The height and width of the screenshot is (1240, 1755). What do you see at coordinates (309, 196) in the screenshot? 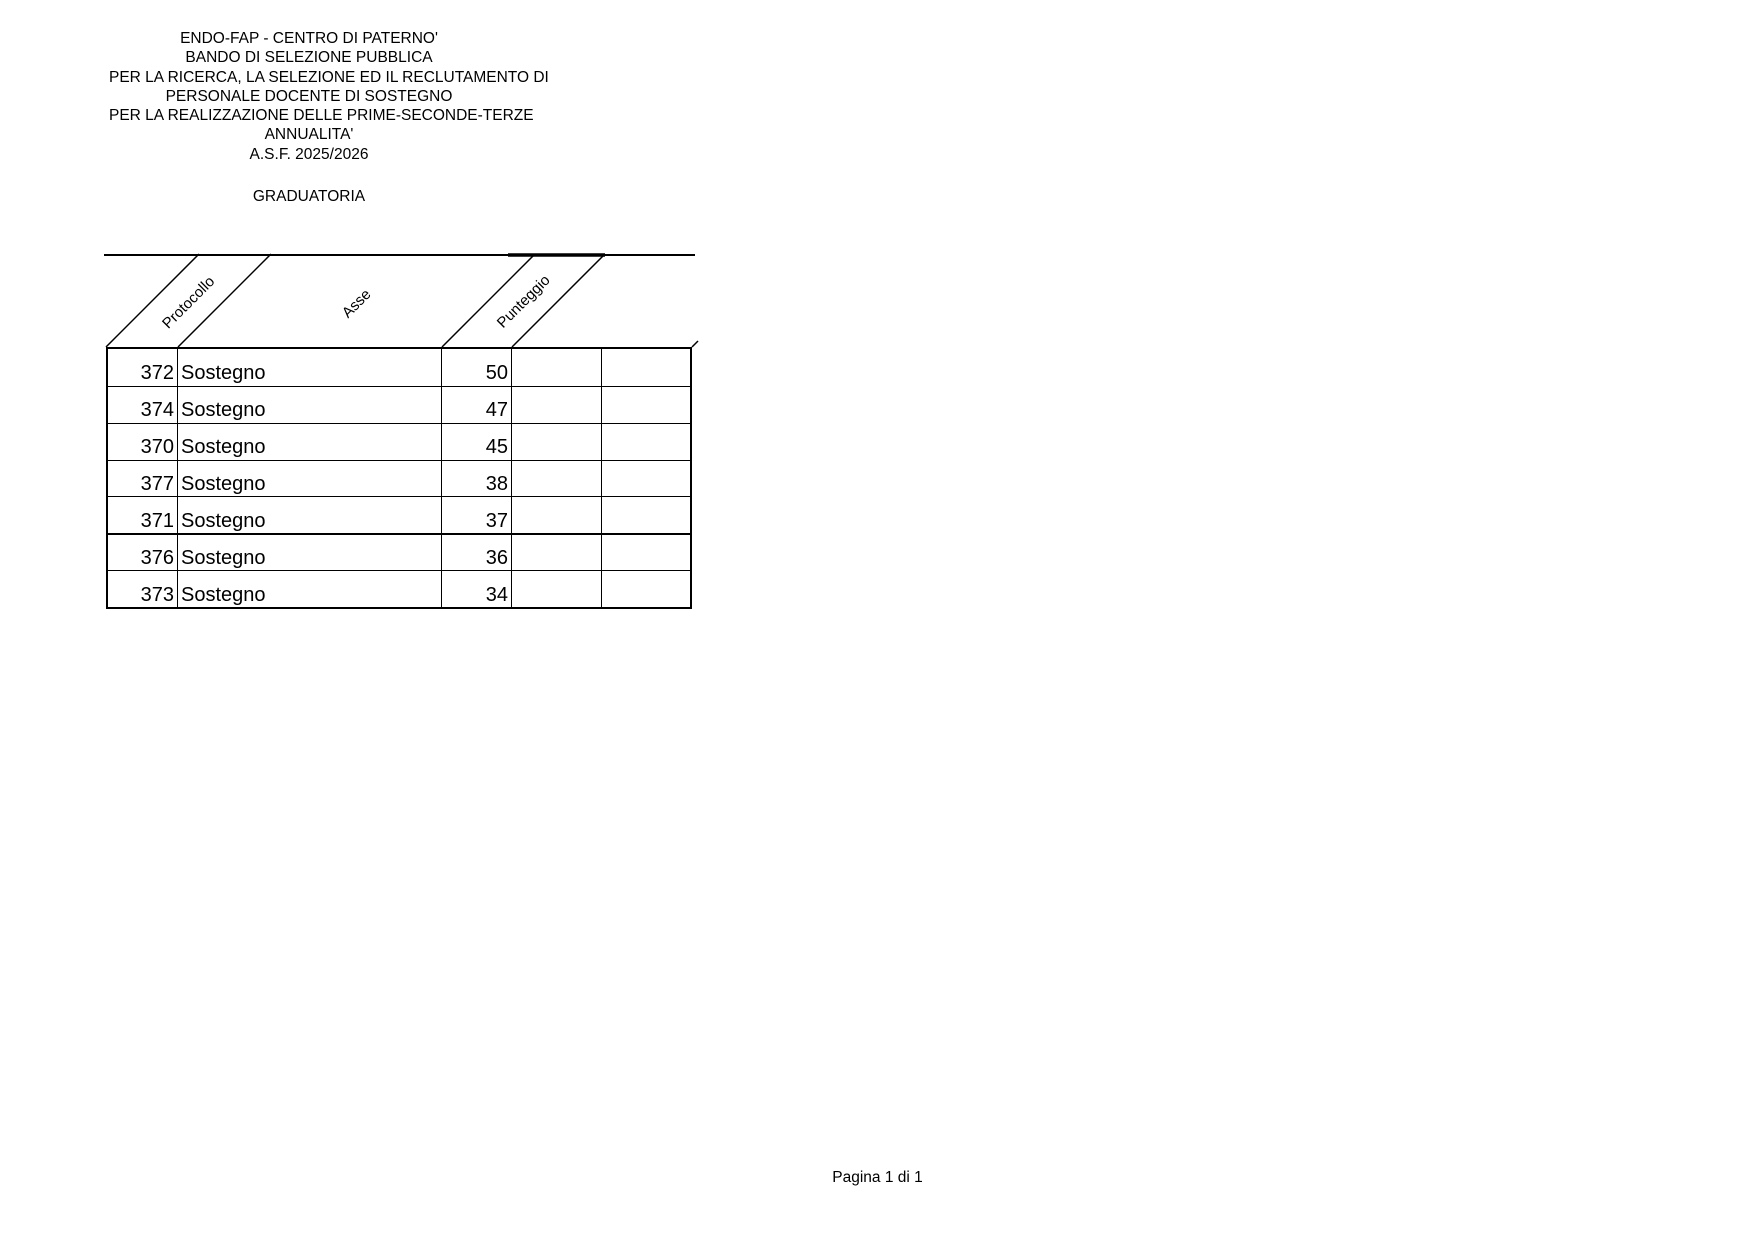
I see `section-heading-graduatoria: GRADUATORIA` at bounding box center [309, 196].